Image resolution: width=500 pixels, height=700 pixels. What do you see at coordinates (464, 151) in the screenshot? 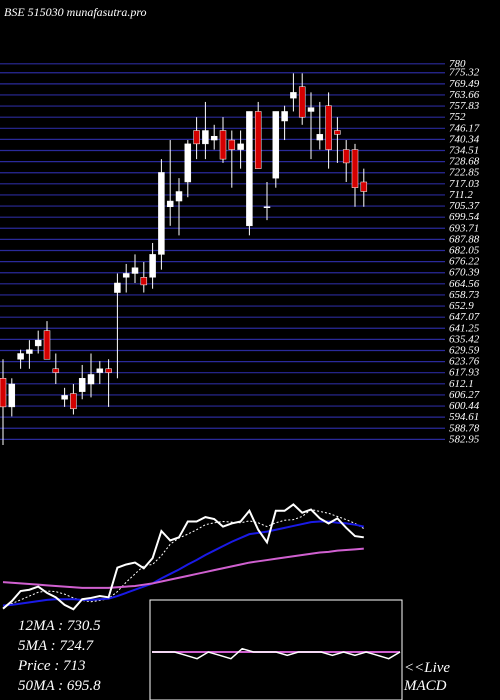
I see `y-tick-label: 734.51` at bounding box center [464, 151].